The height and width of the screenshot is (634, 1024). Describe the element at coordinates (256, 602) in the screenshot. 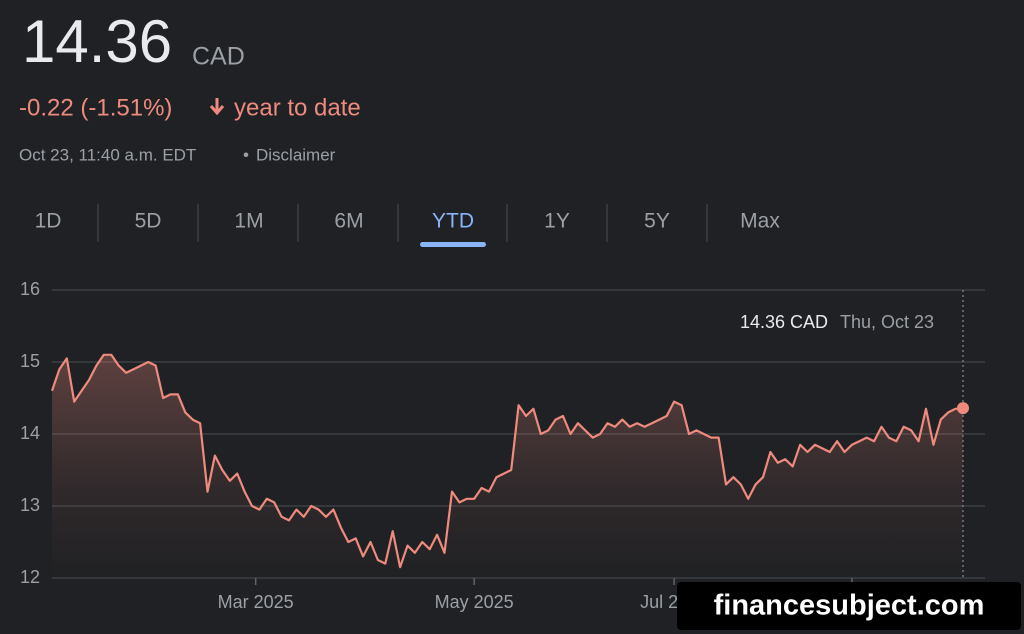

I see `x-tick-label: Mar 2025` at that location.